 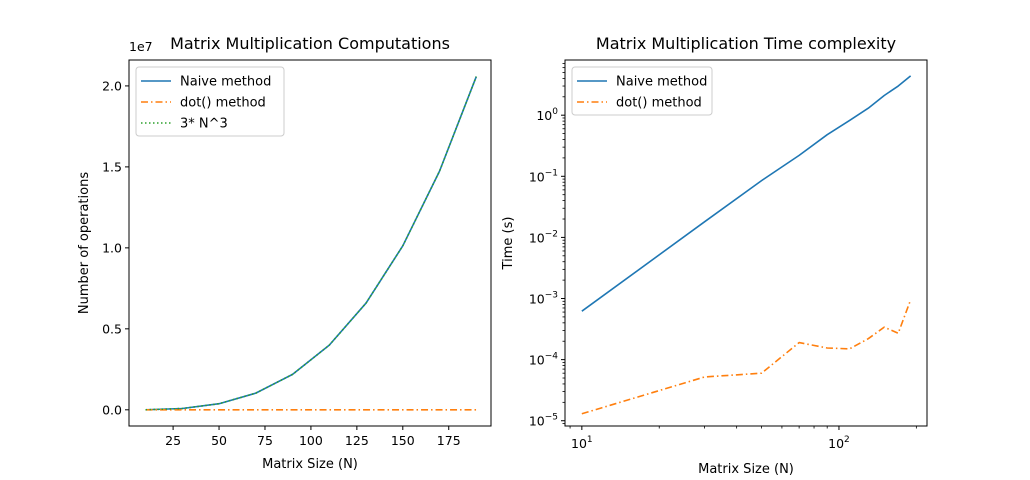 What do you see at coordinates (543, 237) in the screenshot?
I see `y-tick-label: 10⁻²` at bounding box center [543, 237].